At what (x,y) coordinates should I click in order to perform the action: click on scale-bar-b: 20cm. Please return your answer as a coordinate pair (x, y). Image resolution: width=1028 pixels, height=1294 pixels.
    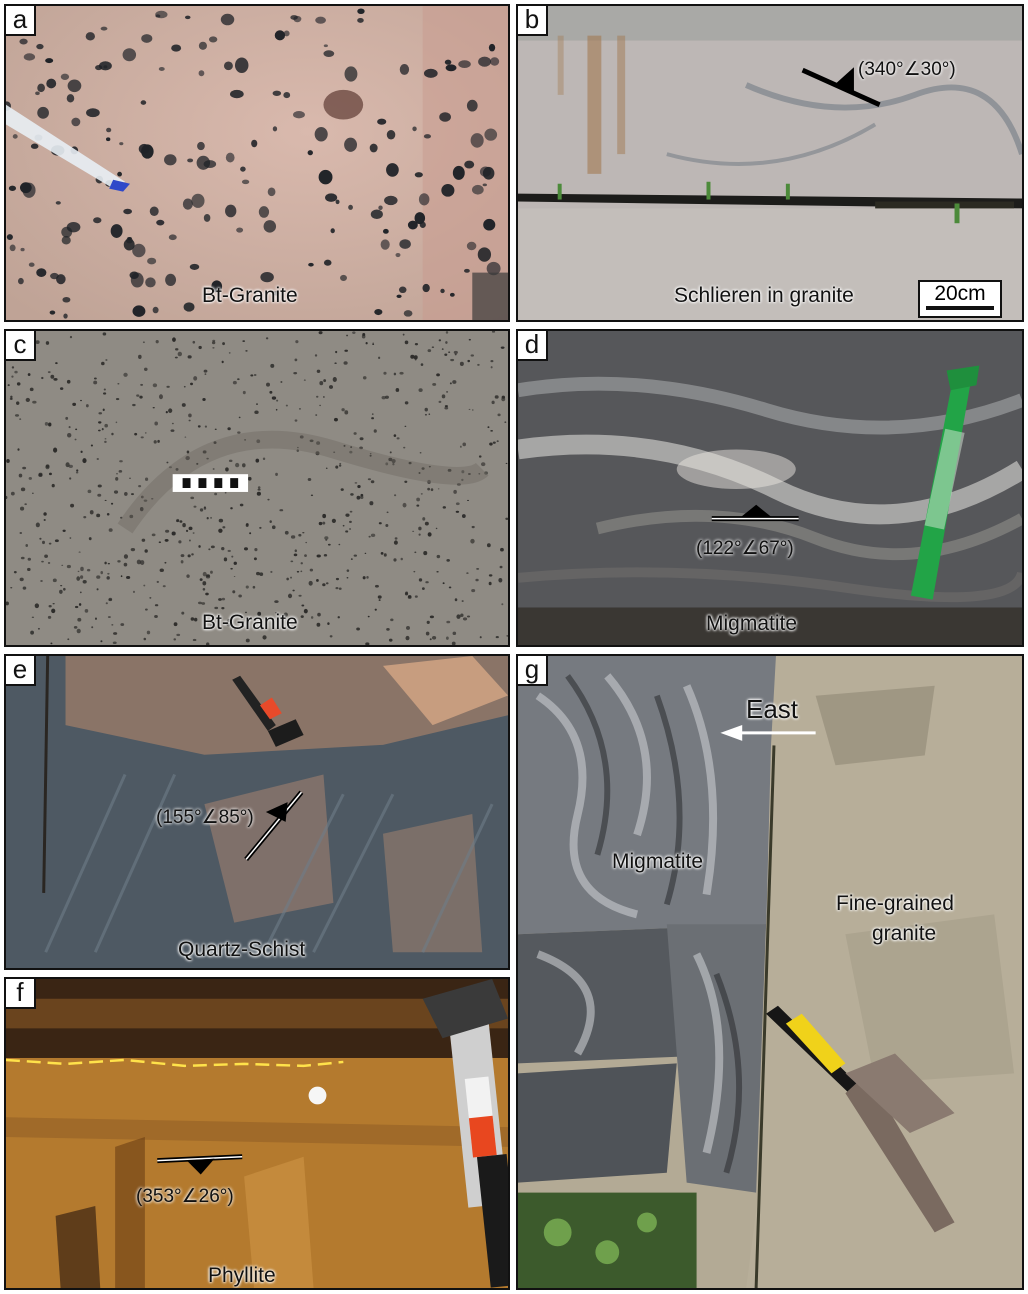
    Looking at the image, I should click on (960, 299).